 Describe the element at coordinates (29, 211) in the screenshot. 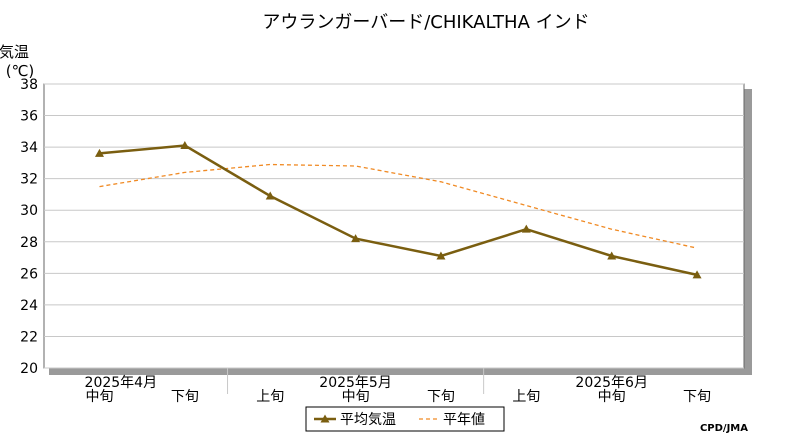

I see `y-tick-label: 30` at that location.